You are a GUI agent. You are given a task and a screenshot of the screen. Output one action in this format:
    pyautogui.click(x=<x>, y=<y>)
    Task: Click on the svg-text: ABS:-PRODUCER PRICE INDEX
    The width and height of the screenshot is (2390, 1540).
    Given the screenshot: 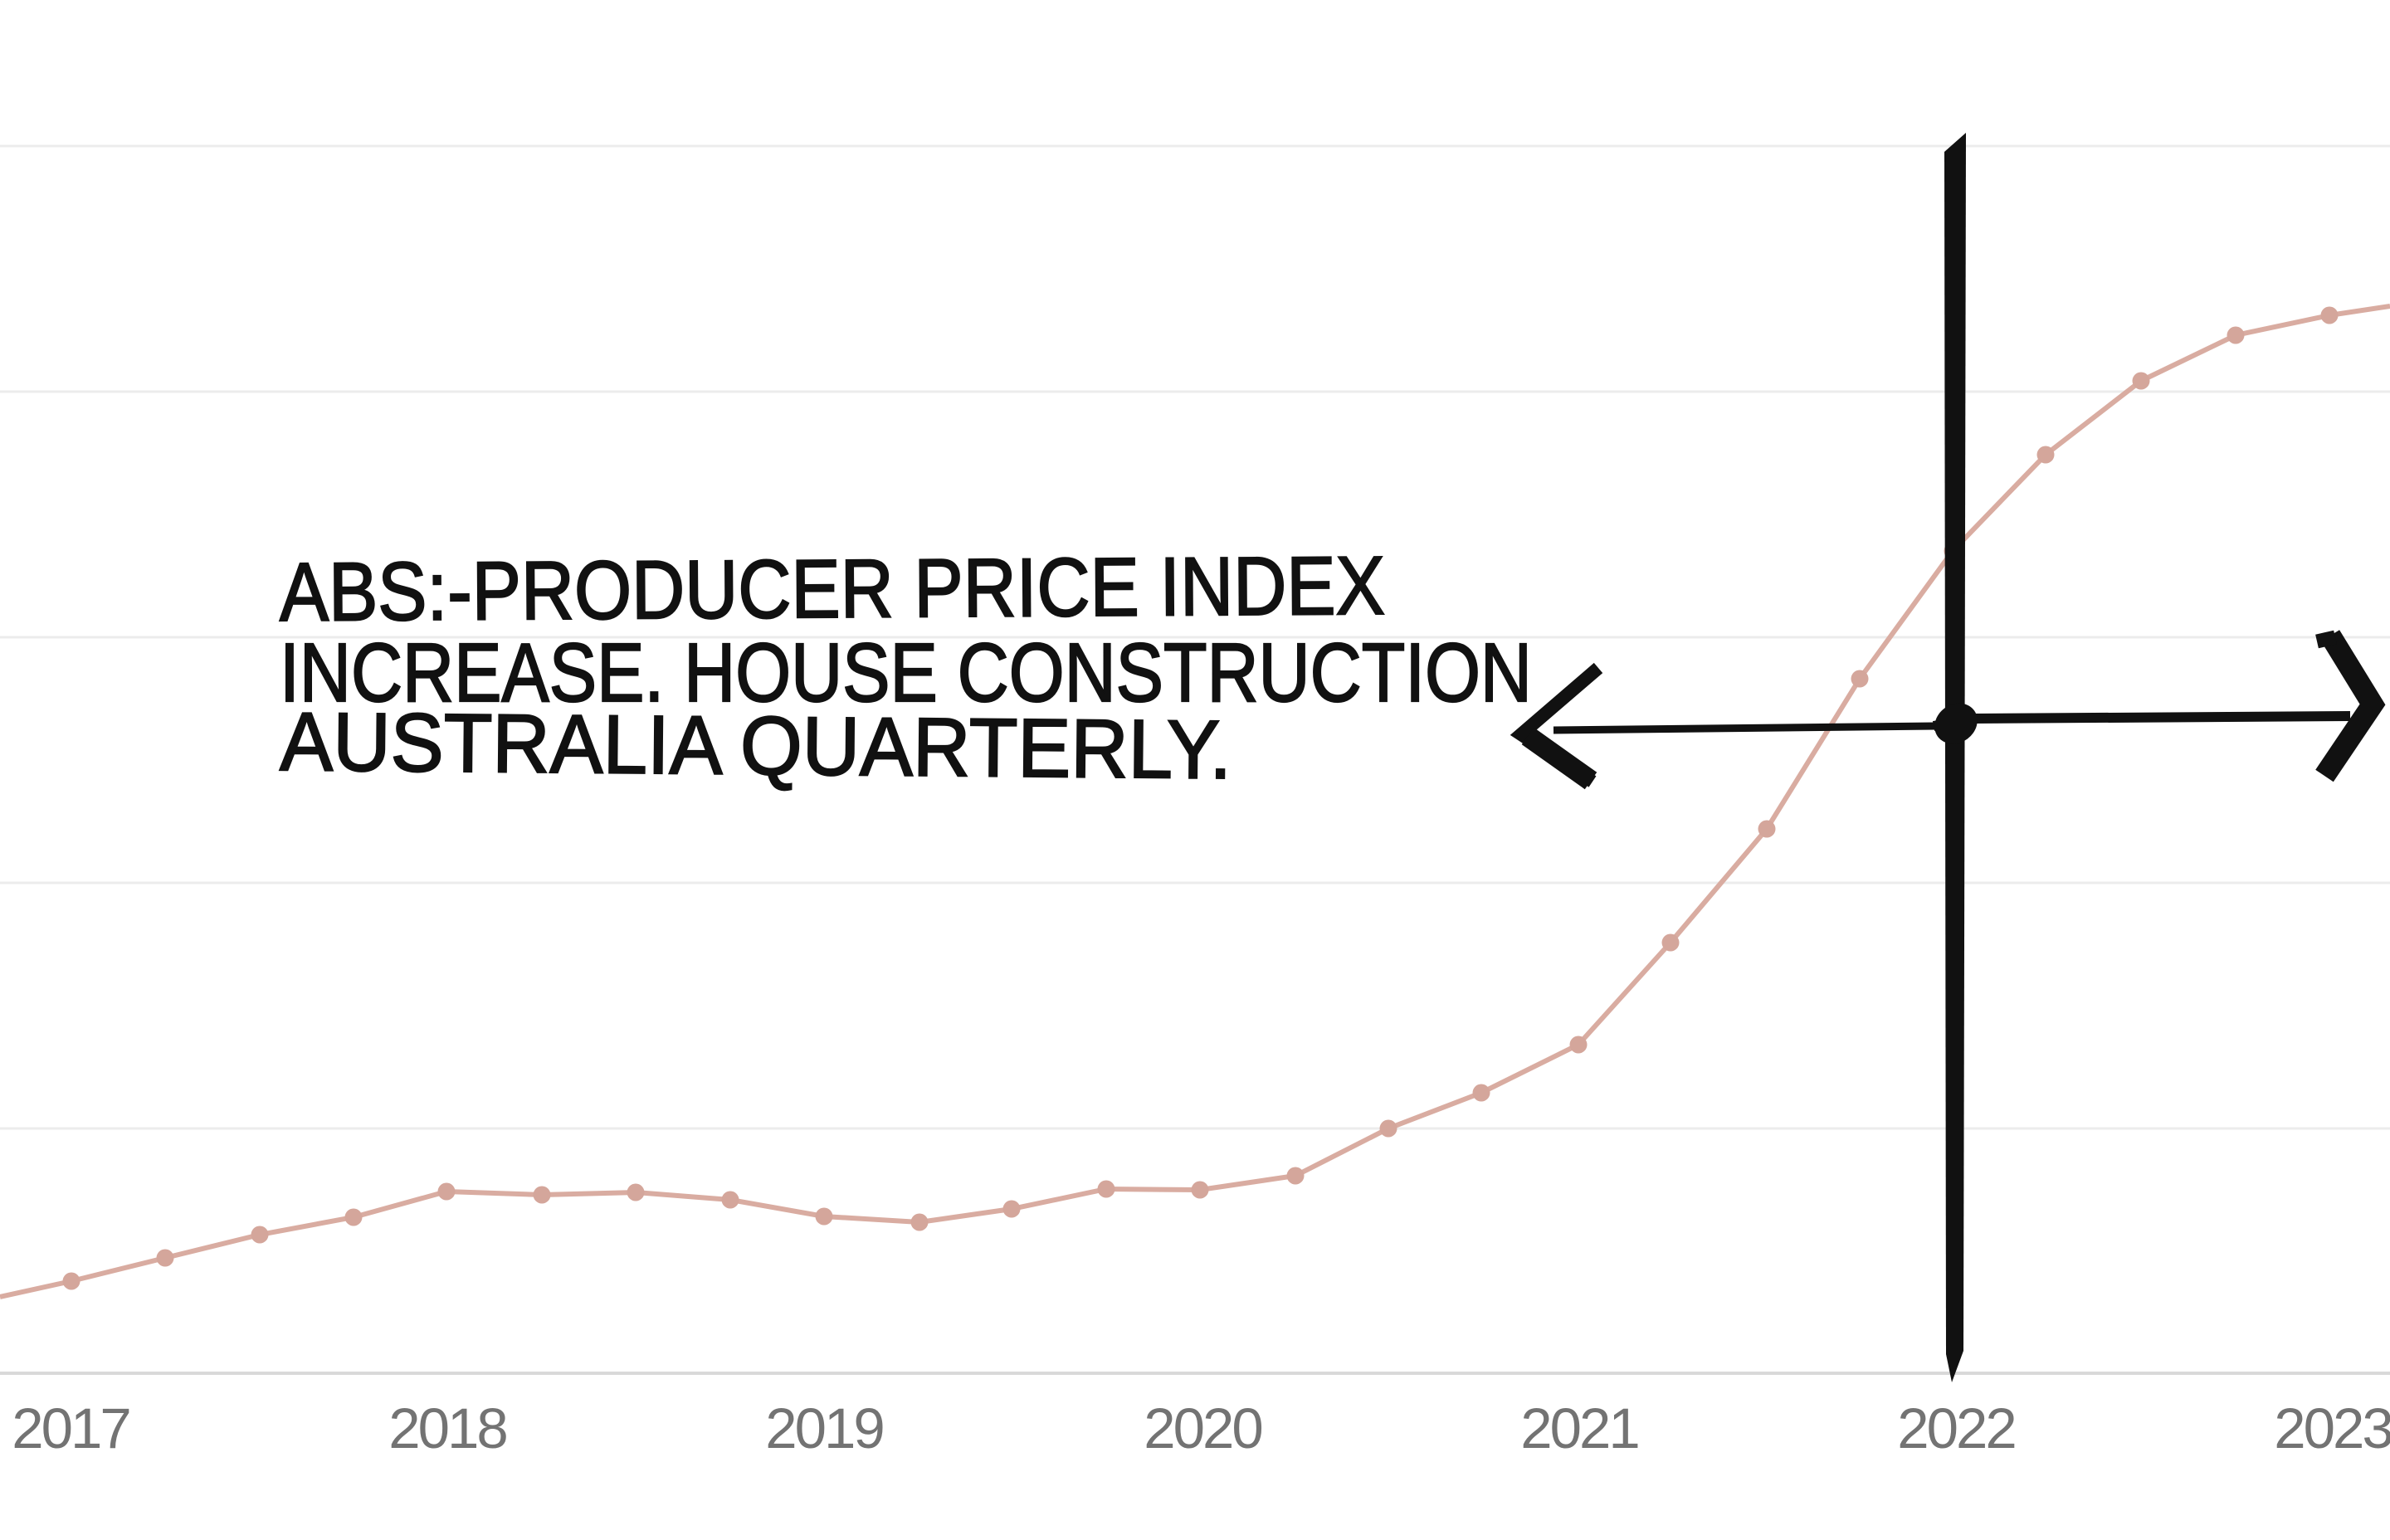 What is the action you would take?
    pyautogui.click(x=832, y=589)
    